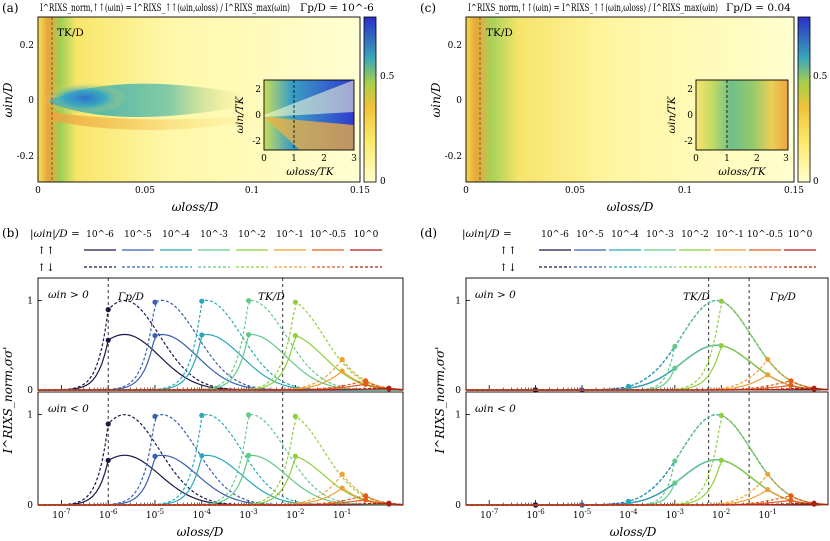 The height and width of the screenshot is (541, 830). What do you see at coordinates (195, 207) in the screenshot?
I see `panel-a-xlabel: ωloss/D` at bounding box center [195, 207].